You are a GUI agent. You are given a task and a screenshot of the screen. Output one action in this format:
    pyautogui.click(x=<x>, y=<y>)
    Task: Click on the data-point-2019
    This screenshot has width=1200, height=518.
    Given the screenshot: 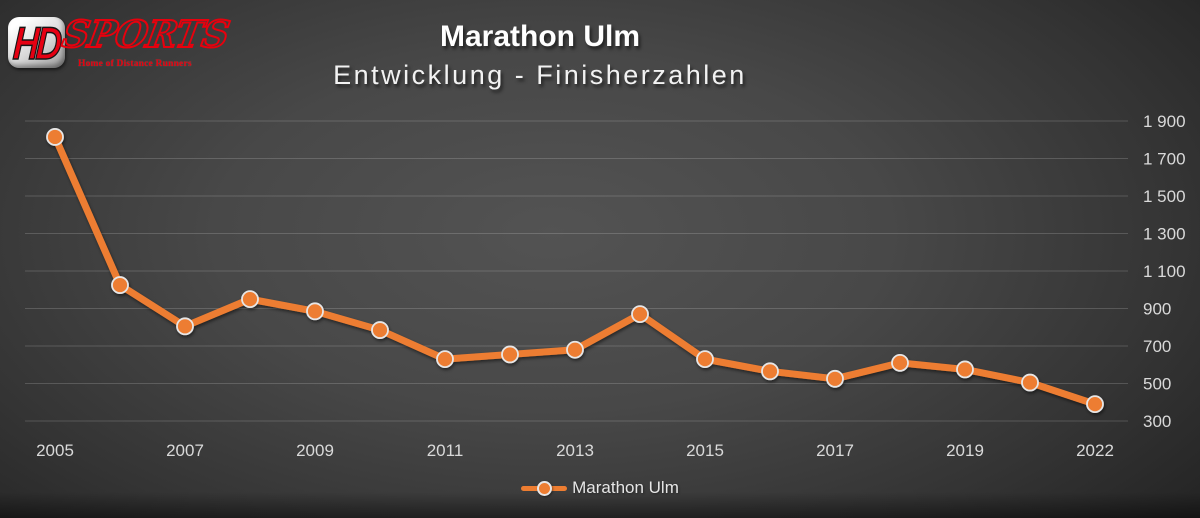 What is the action you would take?
    pyautogui.click(x=965, y=369)
    